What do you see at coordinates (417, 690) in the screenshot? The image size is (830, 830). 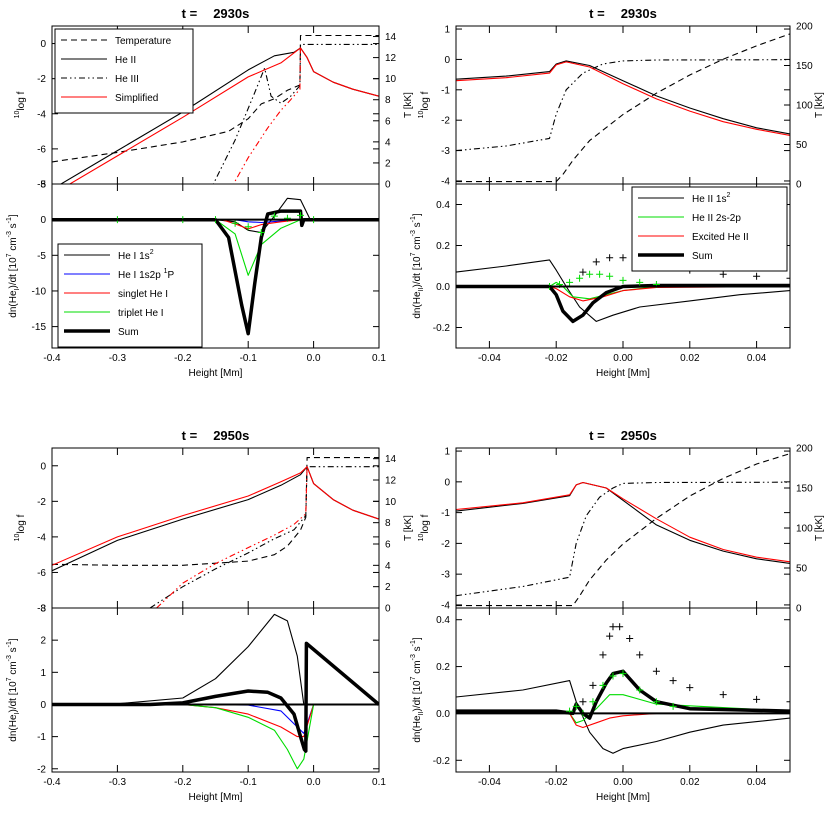 I see `y-axis-label: dn(HeII)/dt [107 cm-3 s-1]` at bounding box center [417, 690].